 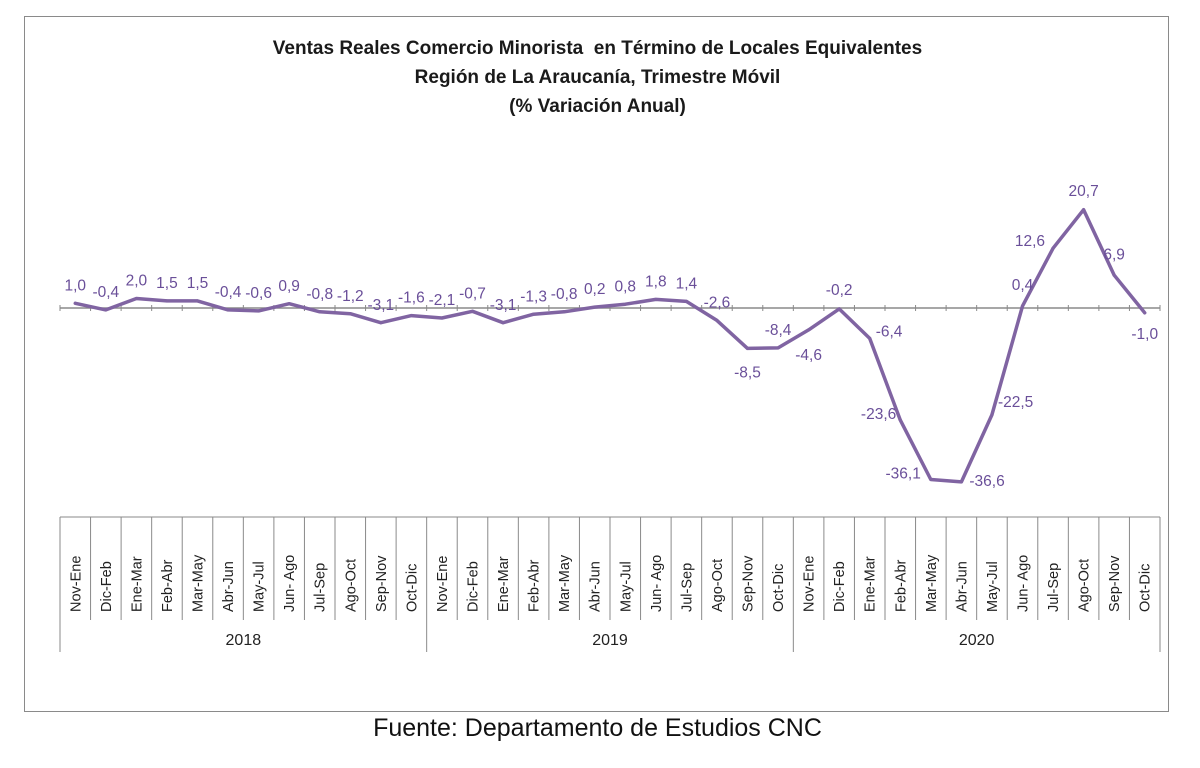 What do you see at coordinates (889, 331) in the screenshot?
I see `data-label: -6,4` at bounding box center [889, 331].